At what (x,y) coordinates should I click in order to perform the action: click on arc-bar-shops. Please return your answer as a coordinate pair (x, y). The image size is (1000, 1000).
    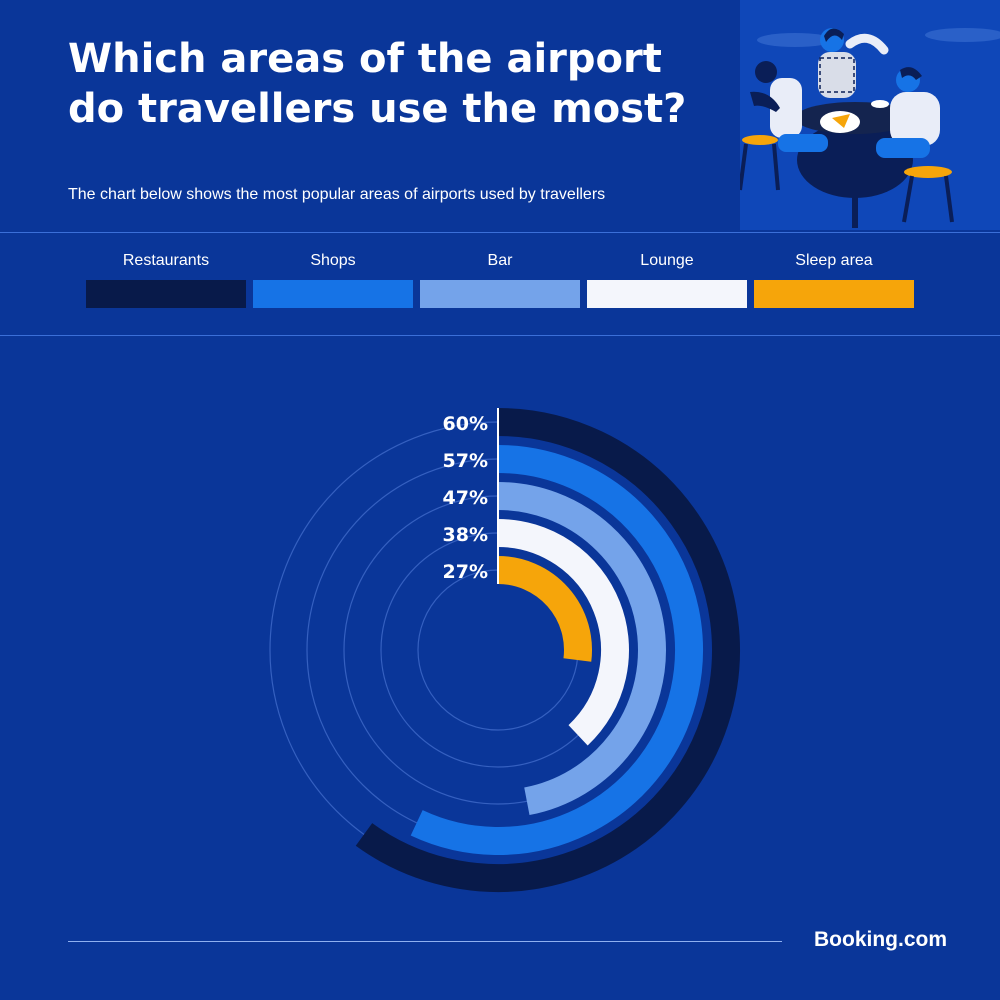
    Looking at the image, I should click on (556, 650).